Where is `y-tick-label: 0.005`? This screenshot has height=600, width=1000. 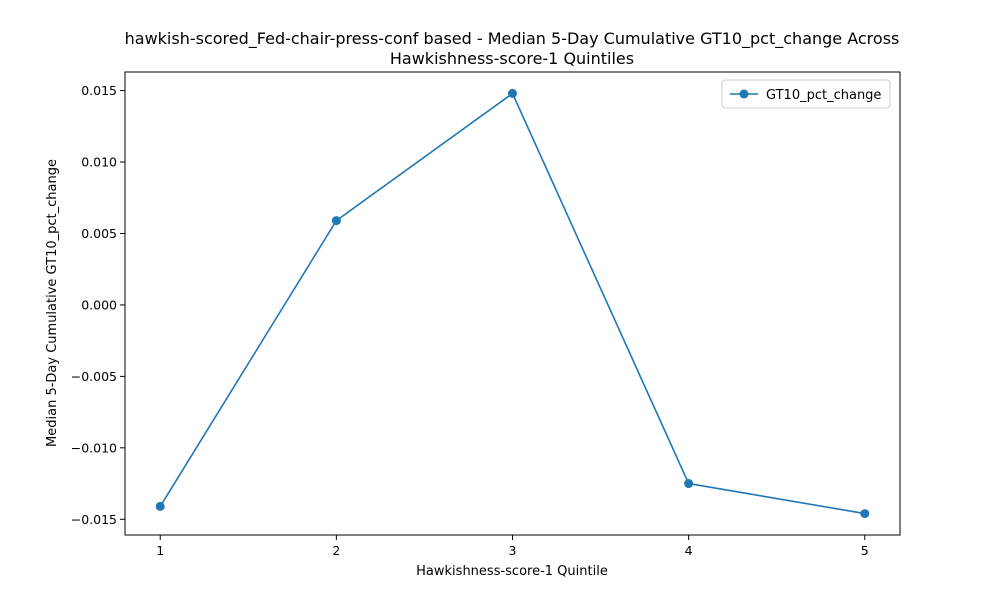 y-tick-label: 0.005 is located at coordinates (99, 233).